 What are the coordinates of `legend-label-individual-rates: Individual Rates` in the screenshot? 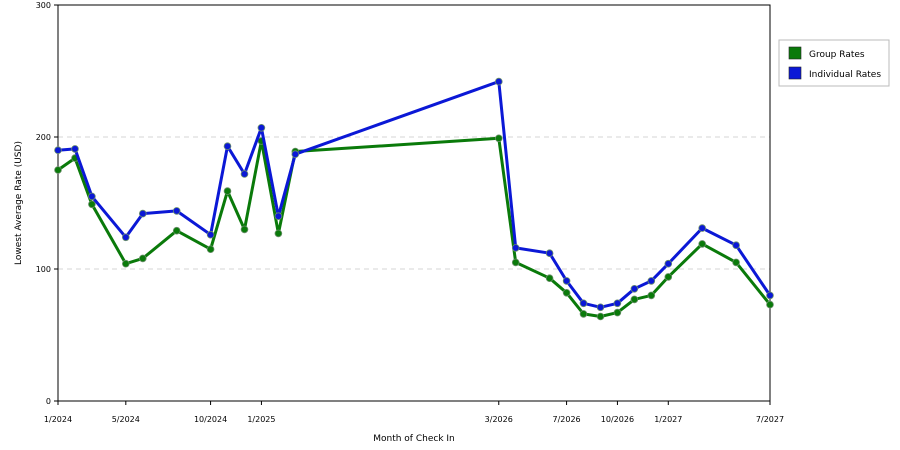 It's located at (845, 75).